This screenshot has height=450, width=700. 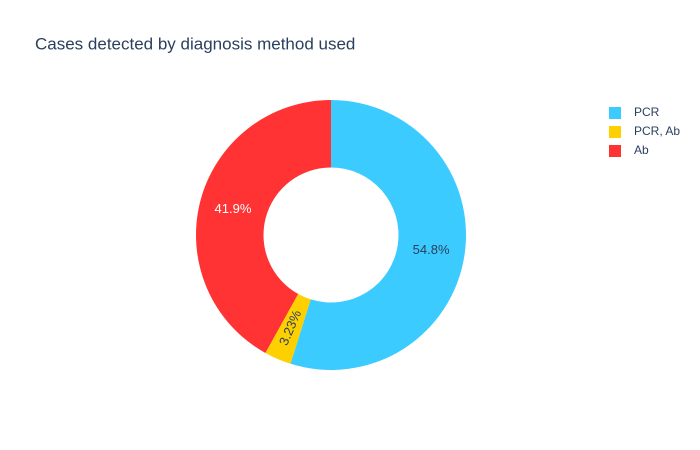 I want to click on chart-title: Cases detected by diagnosis method used, so click(x=195, y=43).